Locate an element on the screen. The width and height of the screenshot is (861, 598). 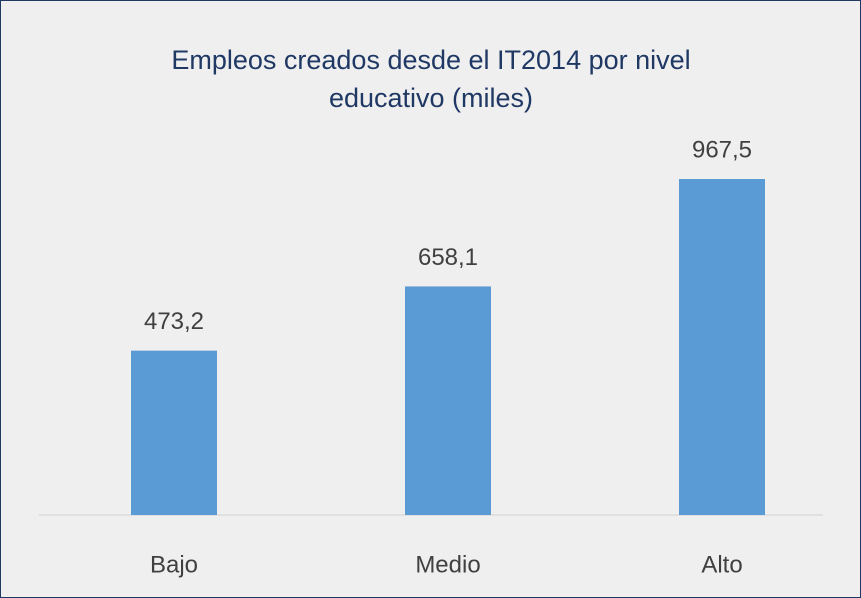
x-tick-label: Alto is located at coordinates (721, 564).